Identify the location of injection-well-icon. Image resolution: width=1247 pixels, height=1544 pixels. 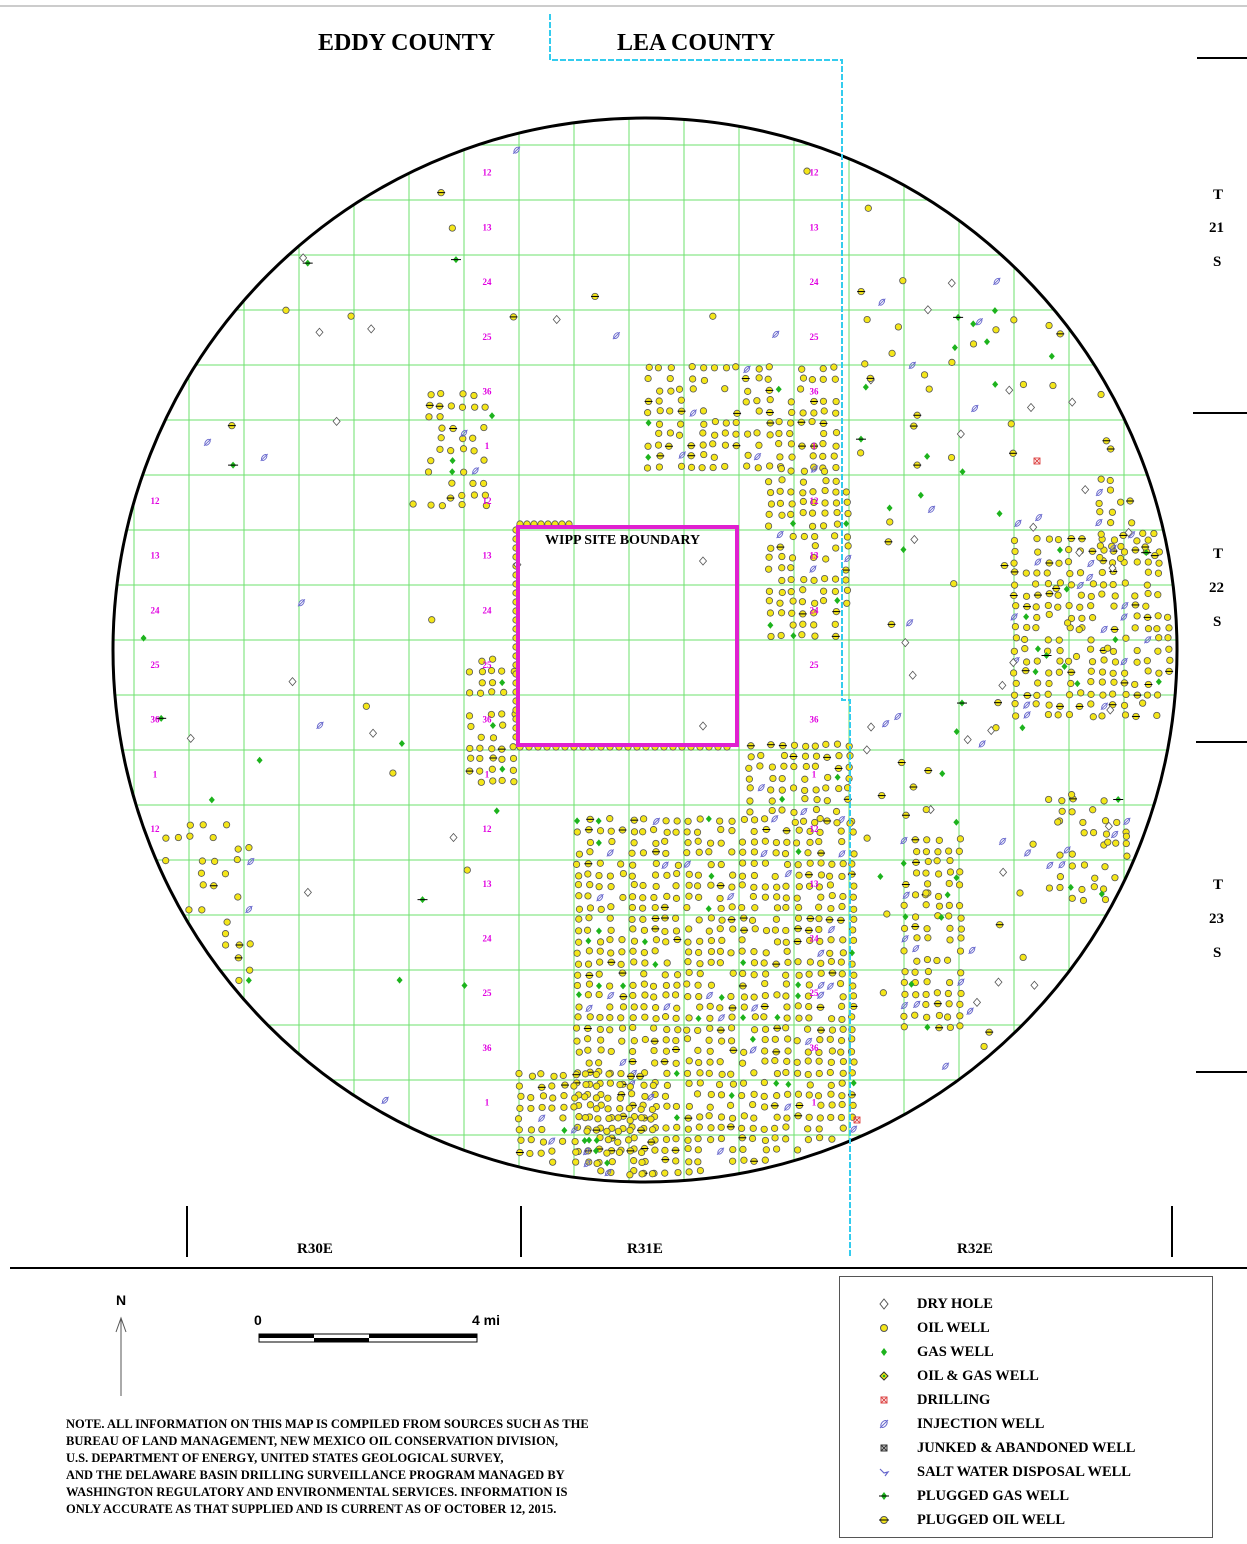
(884, 1424).